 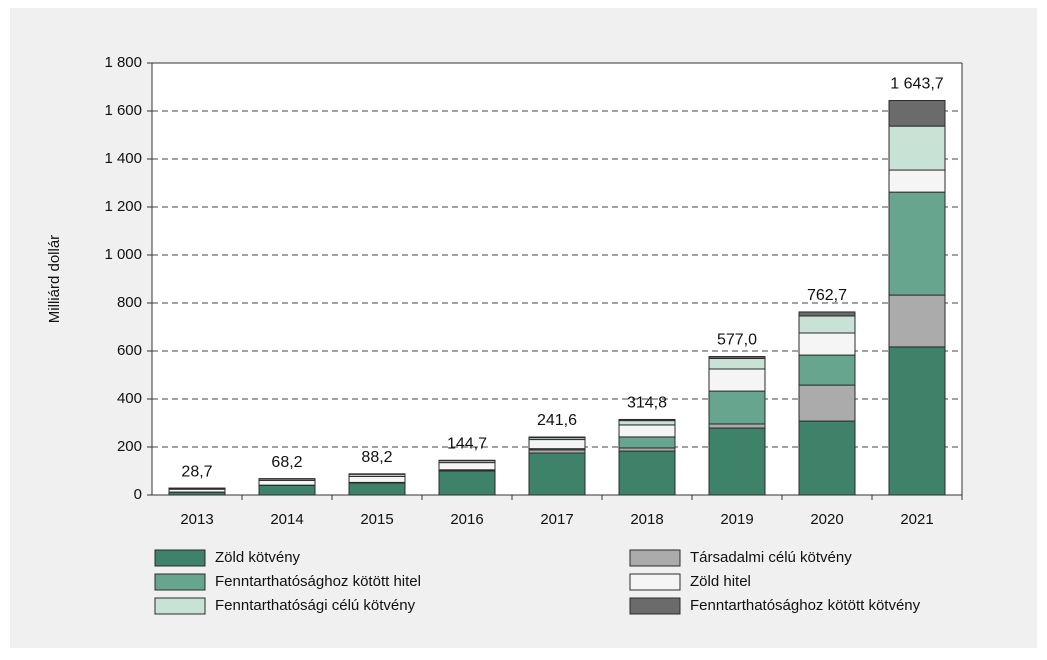 What do you see at coordinates (129, 446) in the screenshot?
I see `y-tick-label: 200` at bounding box center [129, 446].